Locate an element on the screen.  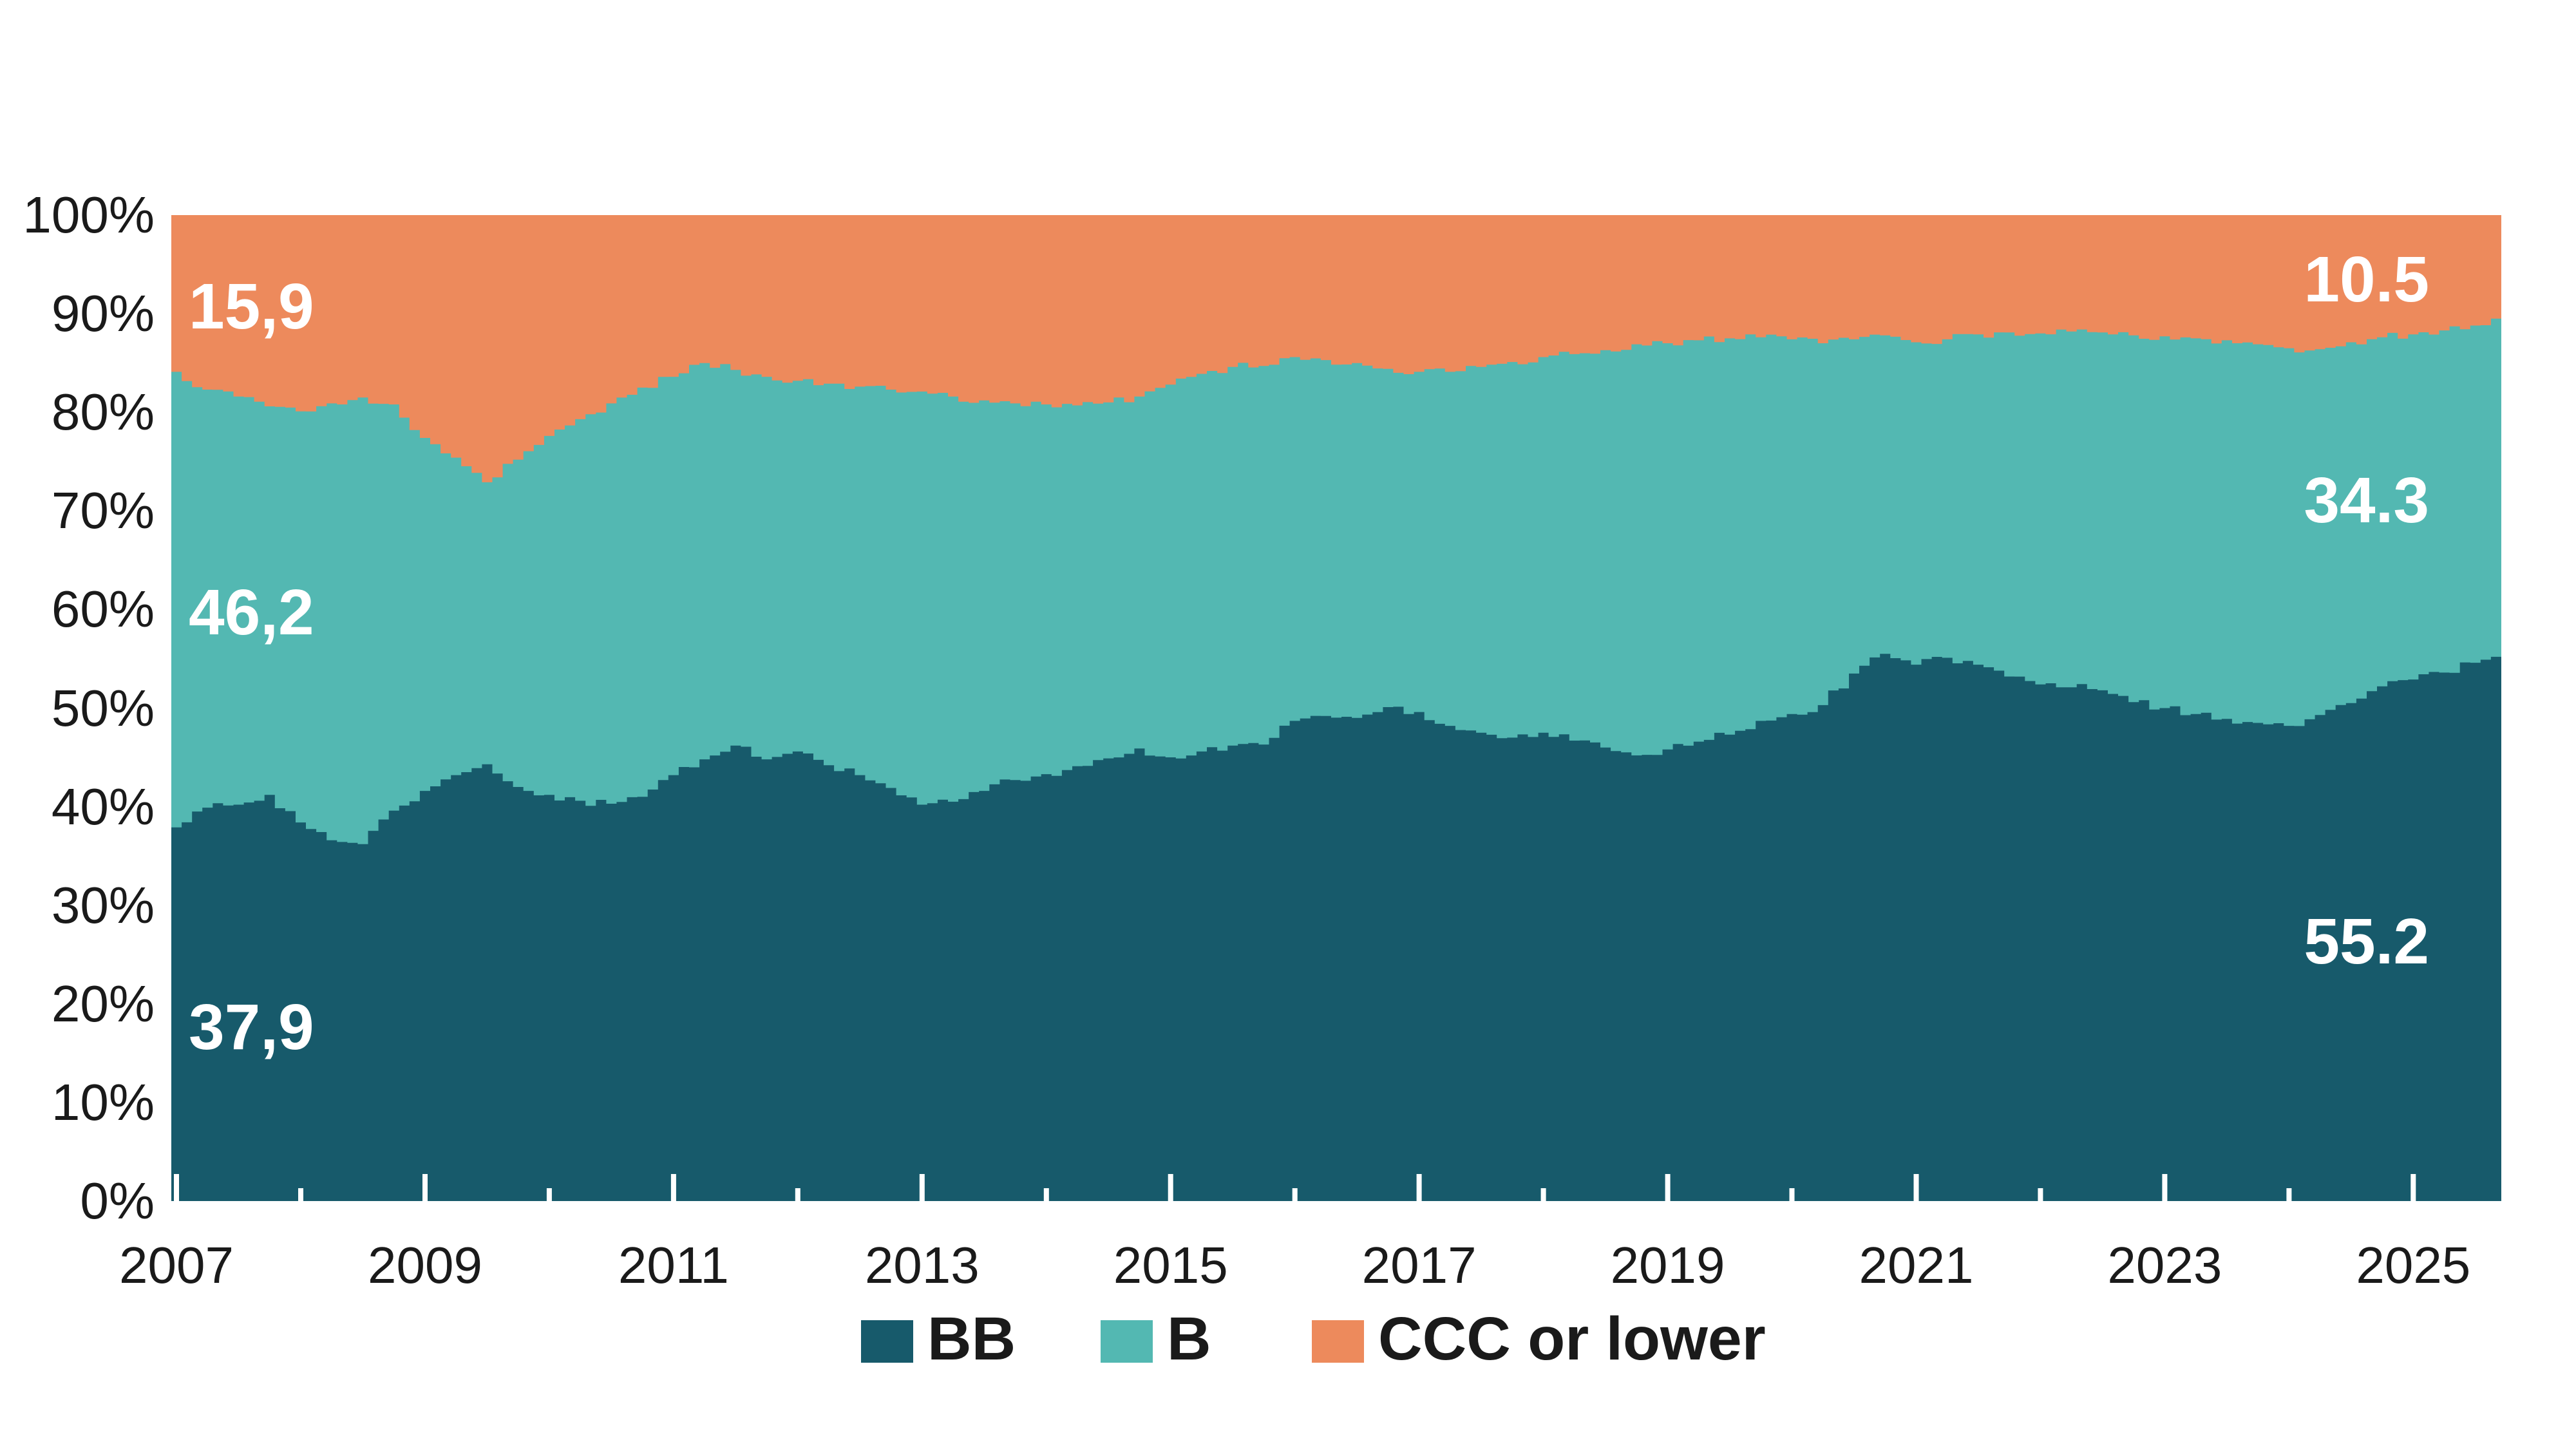
x-axis-label-2023: 2023 is located at coordinates (2165, 1265).